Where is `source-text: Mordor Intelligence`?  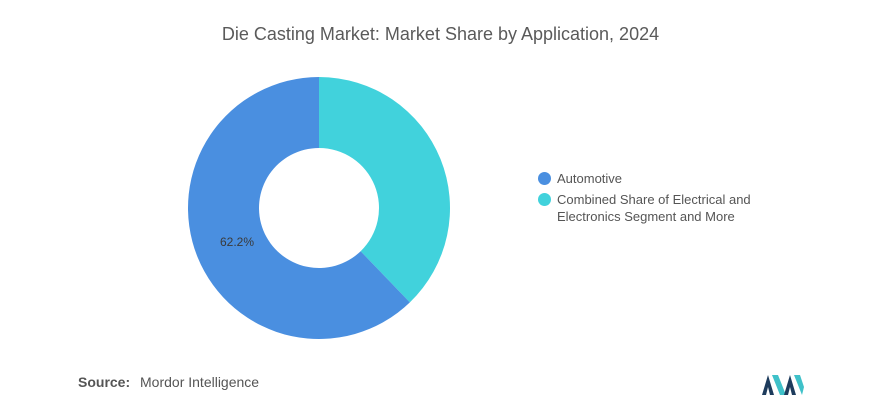 source-text: Mordor Intelligence is located at coordinates (200, 382).